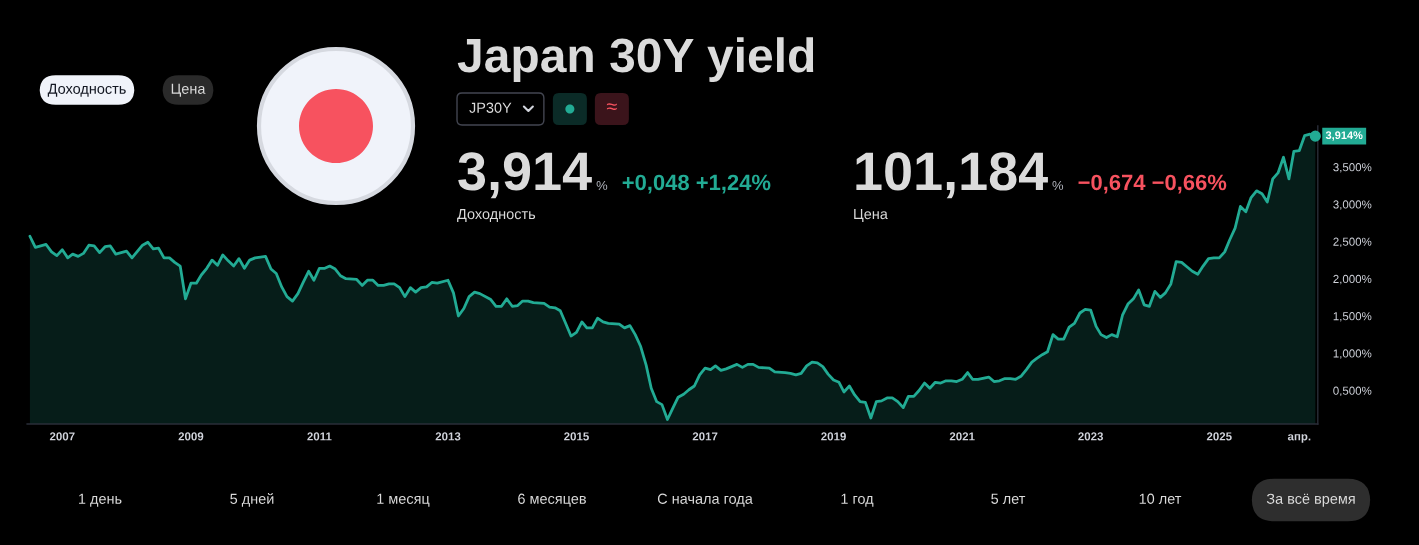 This screenshot has width=1419, height=545. I want to click on text: 5 лет, so click(1008, 498).